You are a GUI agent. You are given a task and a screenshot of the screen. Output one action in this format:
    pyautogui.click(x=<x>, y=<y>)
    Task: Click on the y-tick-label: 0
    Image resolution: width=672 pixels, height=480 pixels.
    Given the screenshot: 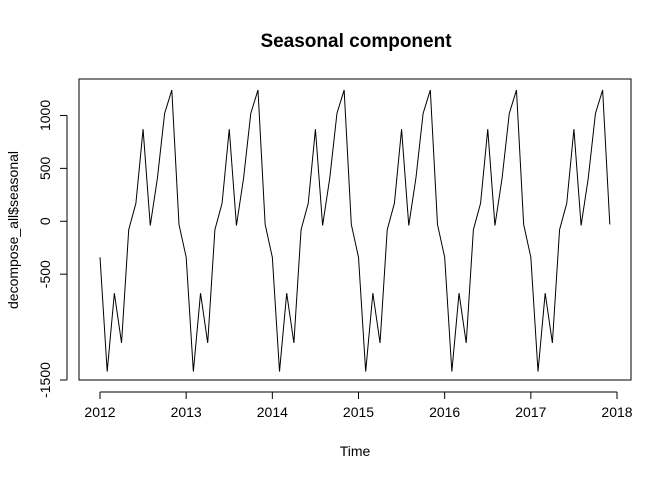 What is the action you would take?
    pyautogui.click(x=45, y=221)
    